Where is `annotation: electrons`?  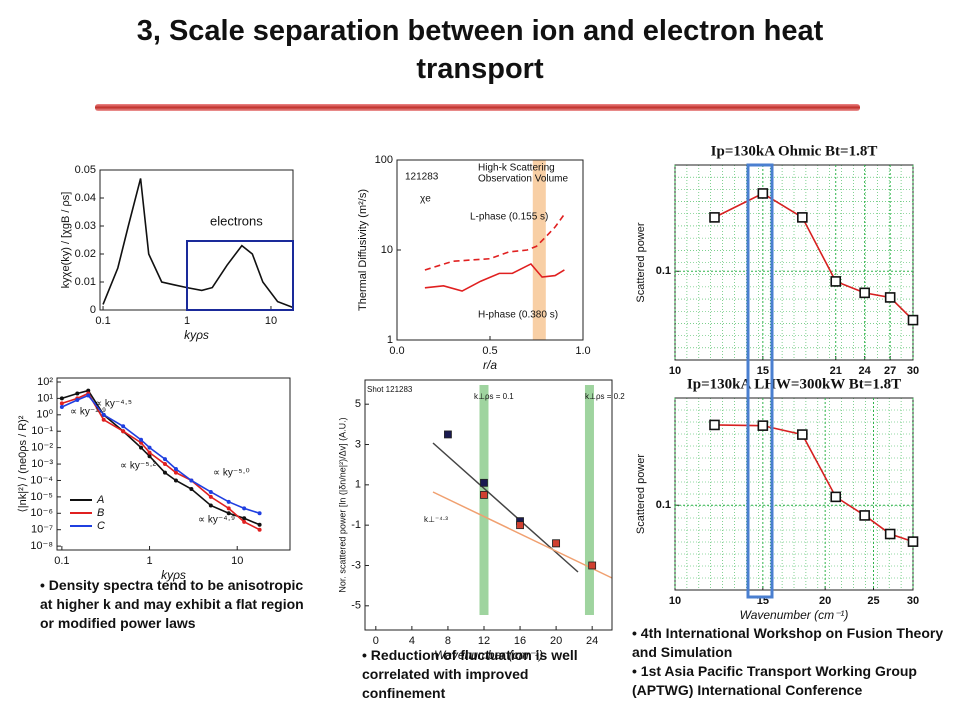 annotation: electrons is located at coordinates (236, 220).